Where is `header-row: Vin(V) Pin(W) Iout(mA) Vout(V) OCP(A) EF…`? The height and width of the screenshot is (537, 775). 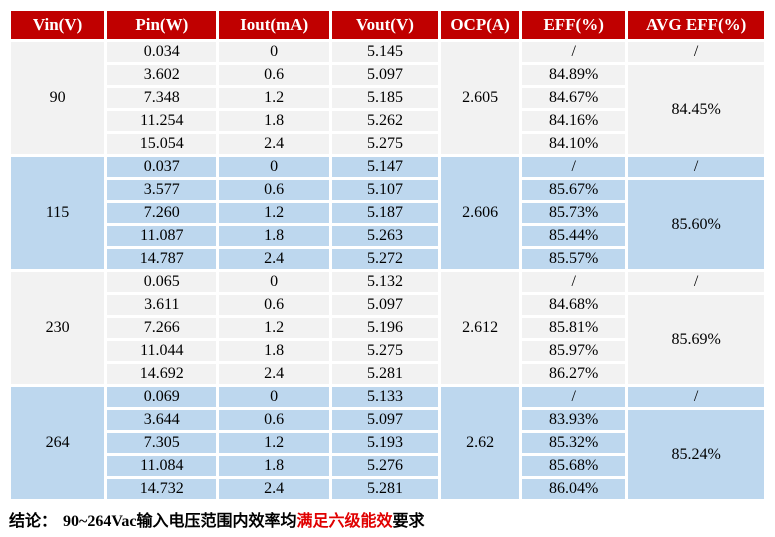
header-row: Vin(V) Pin(W) Iout(mA) Vout(V) OCP(A) EF… is located at coordinates (387, 25).